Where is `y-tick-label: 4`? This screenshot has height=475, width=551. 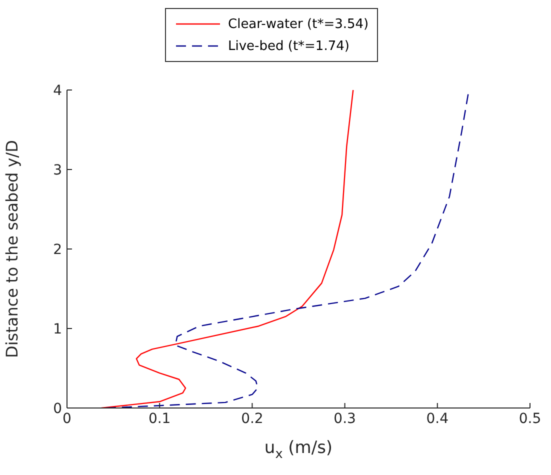
y-tick-label: 4 is located at coordinates (57, 90).